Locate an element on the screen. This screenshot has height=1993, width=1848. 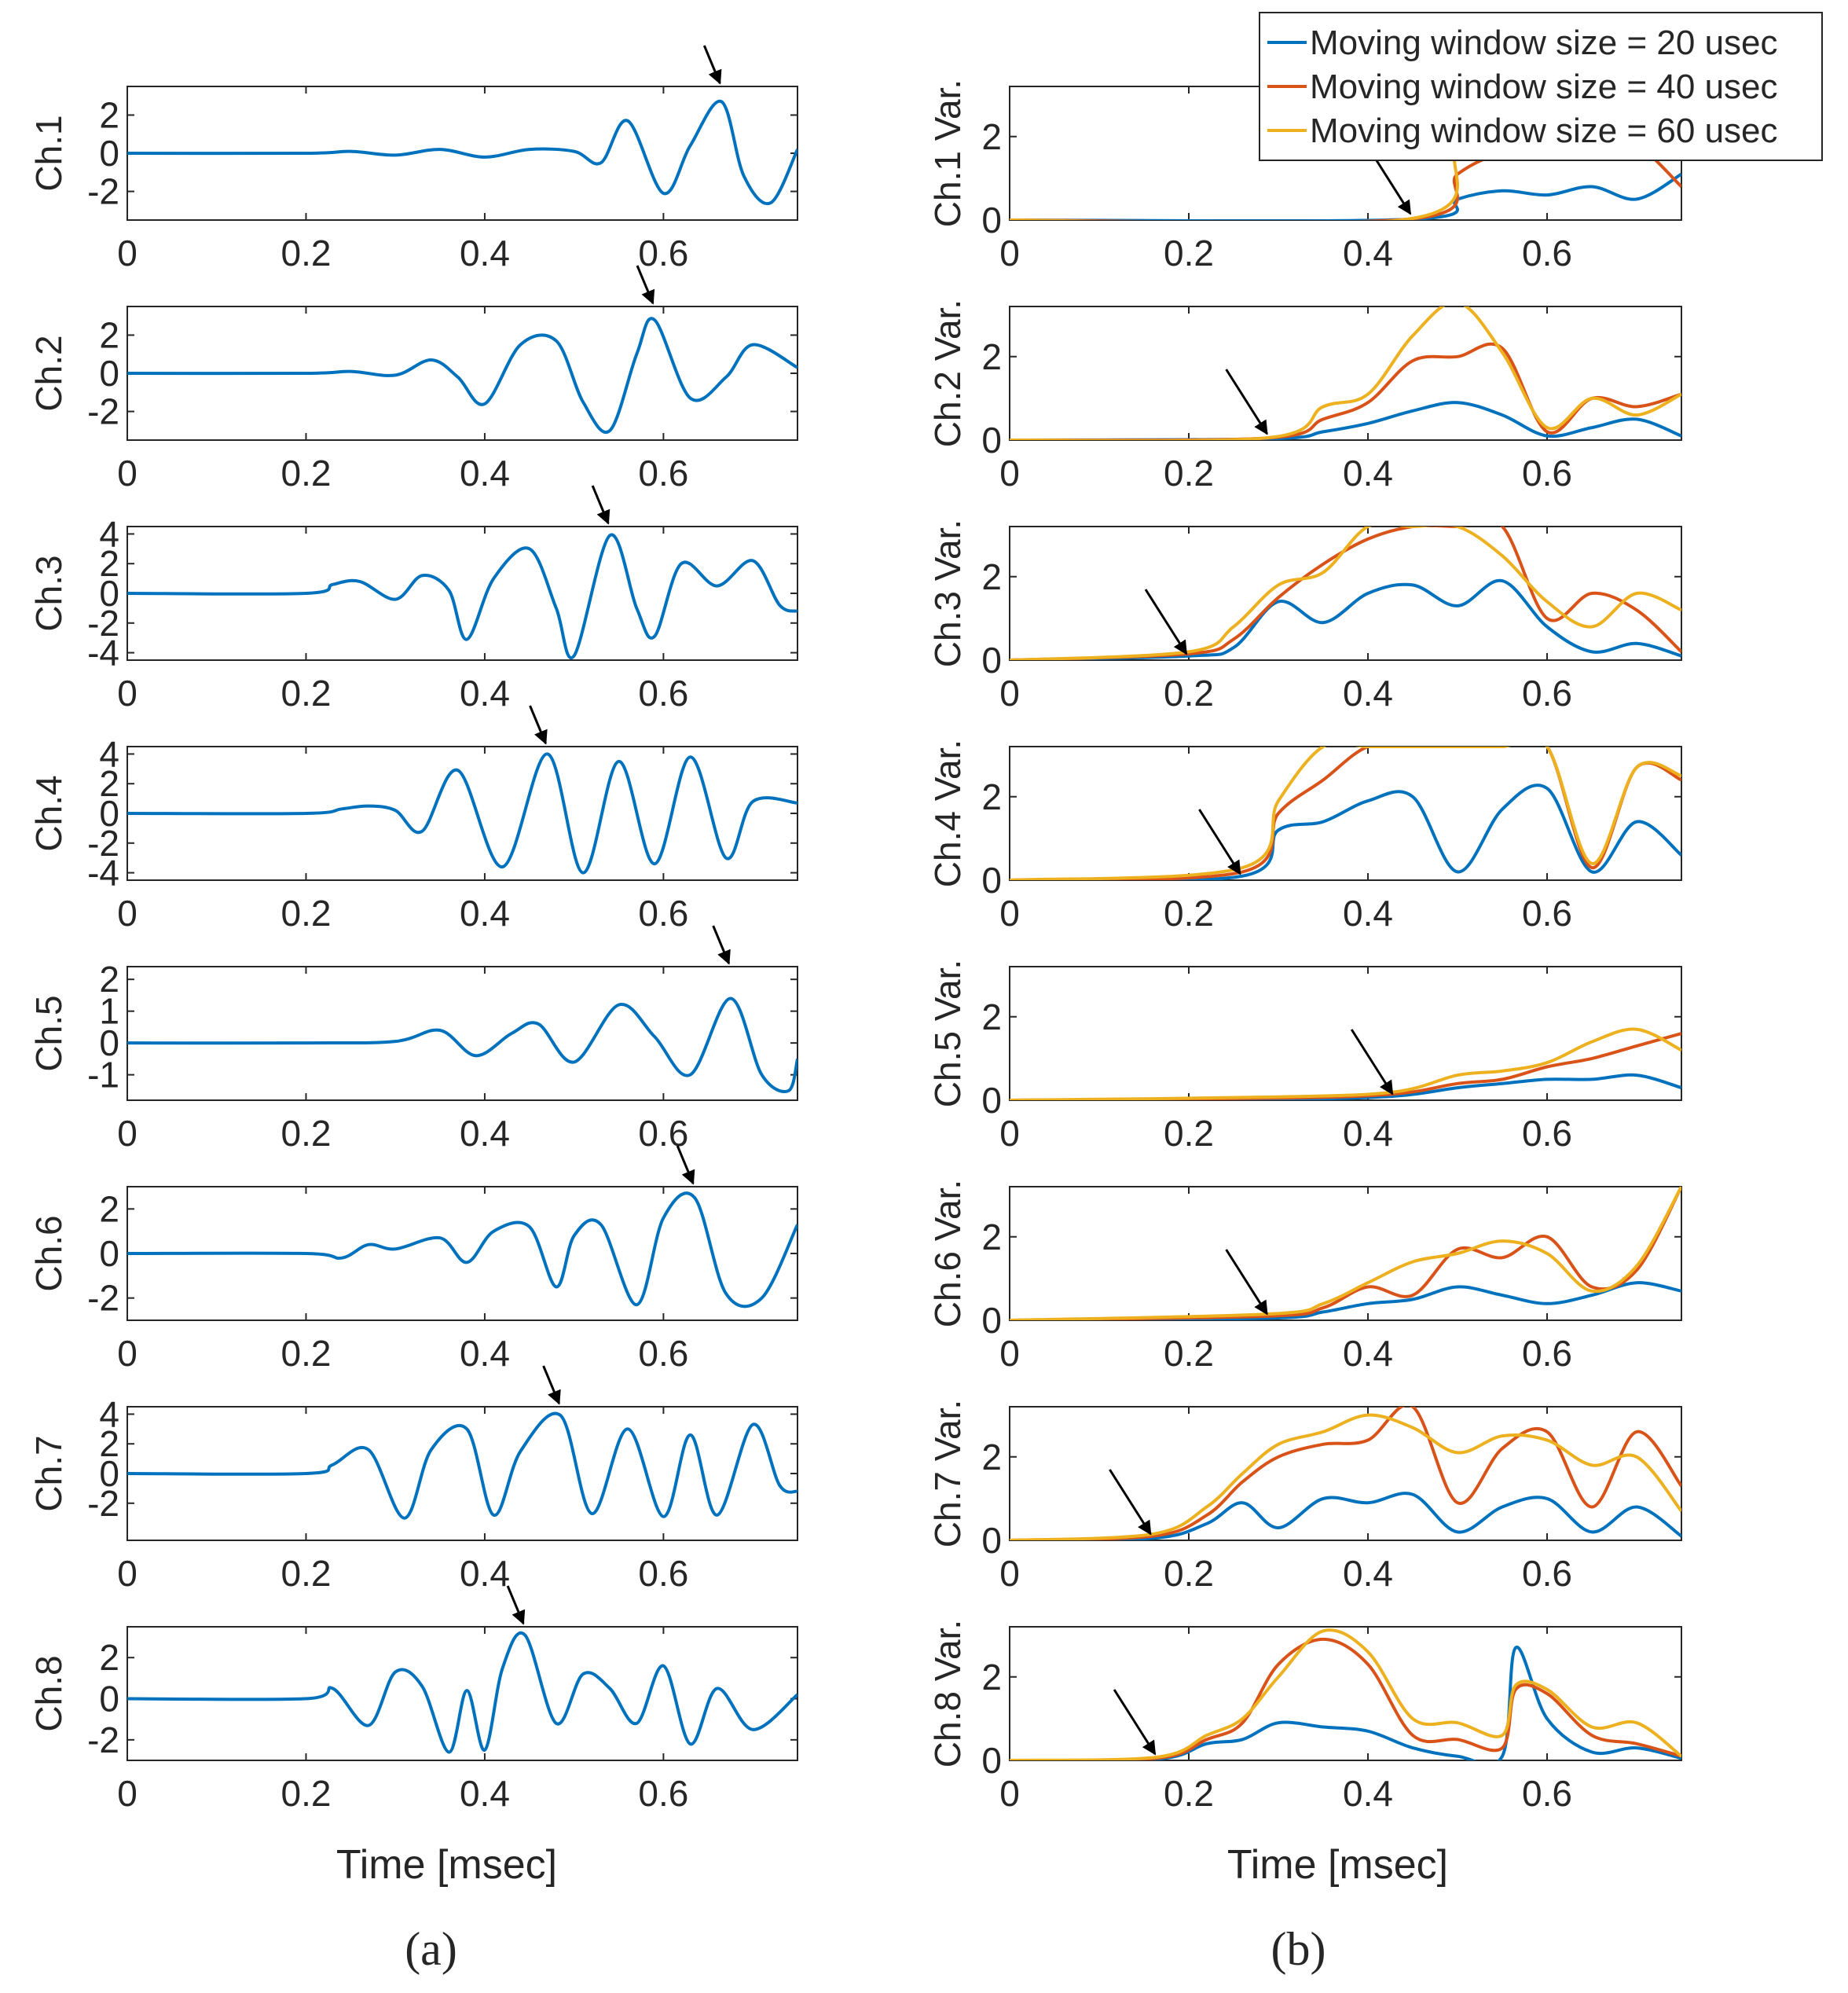
legend-label: Moving window size = 40 usec is located at coordinates (1544, 87).